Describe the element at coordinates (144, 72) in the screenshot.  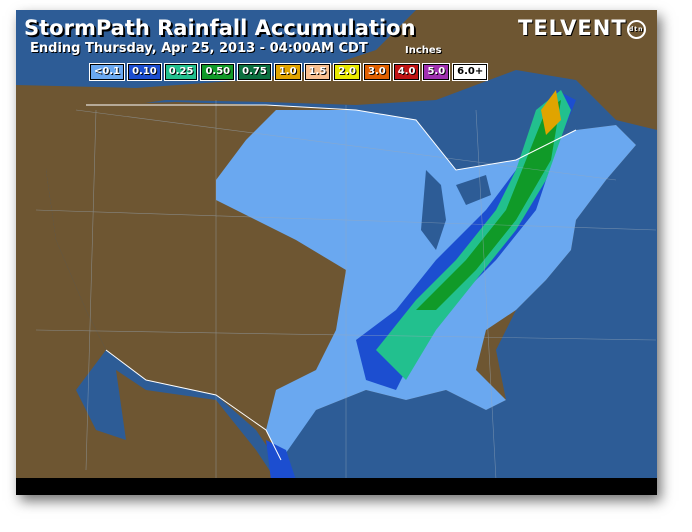
I see `legend-swatch: 0.10` at that location.